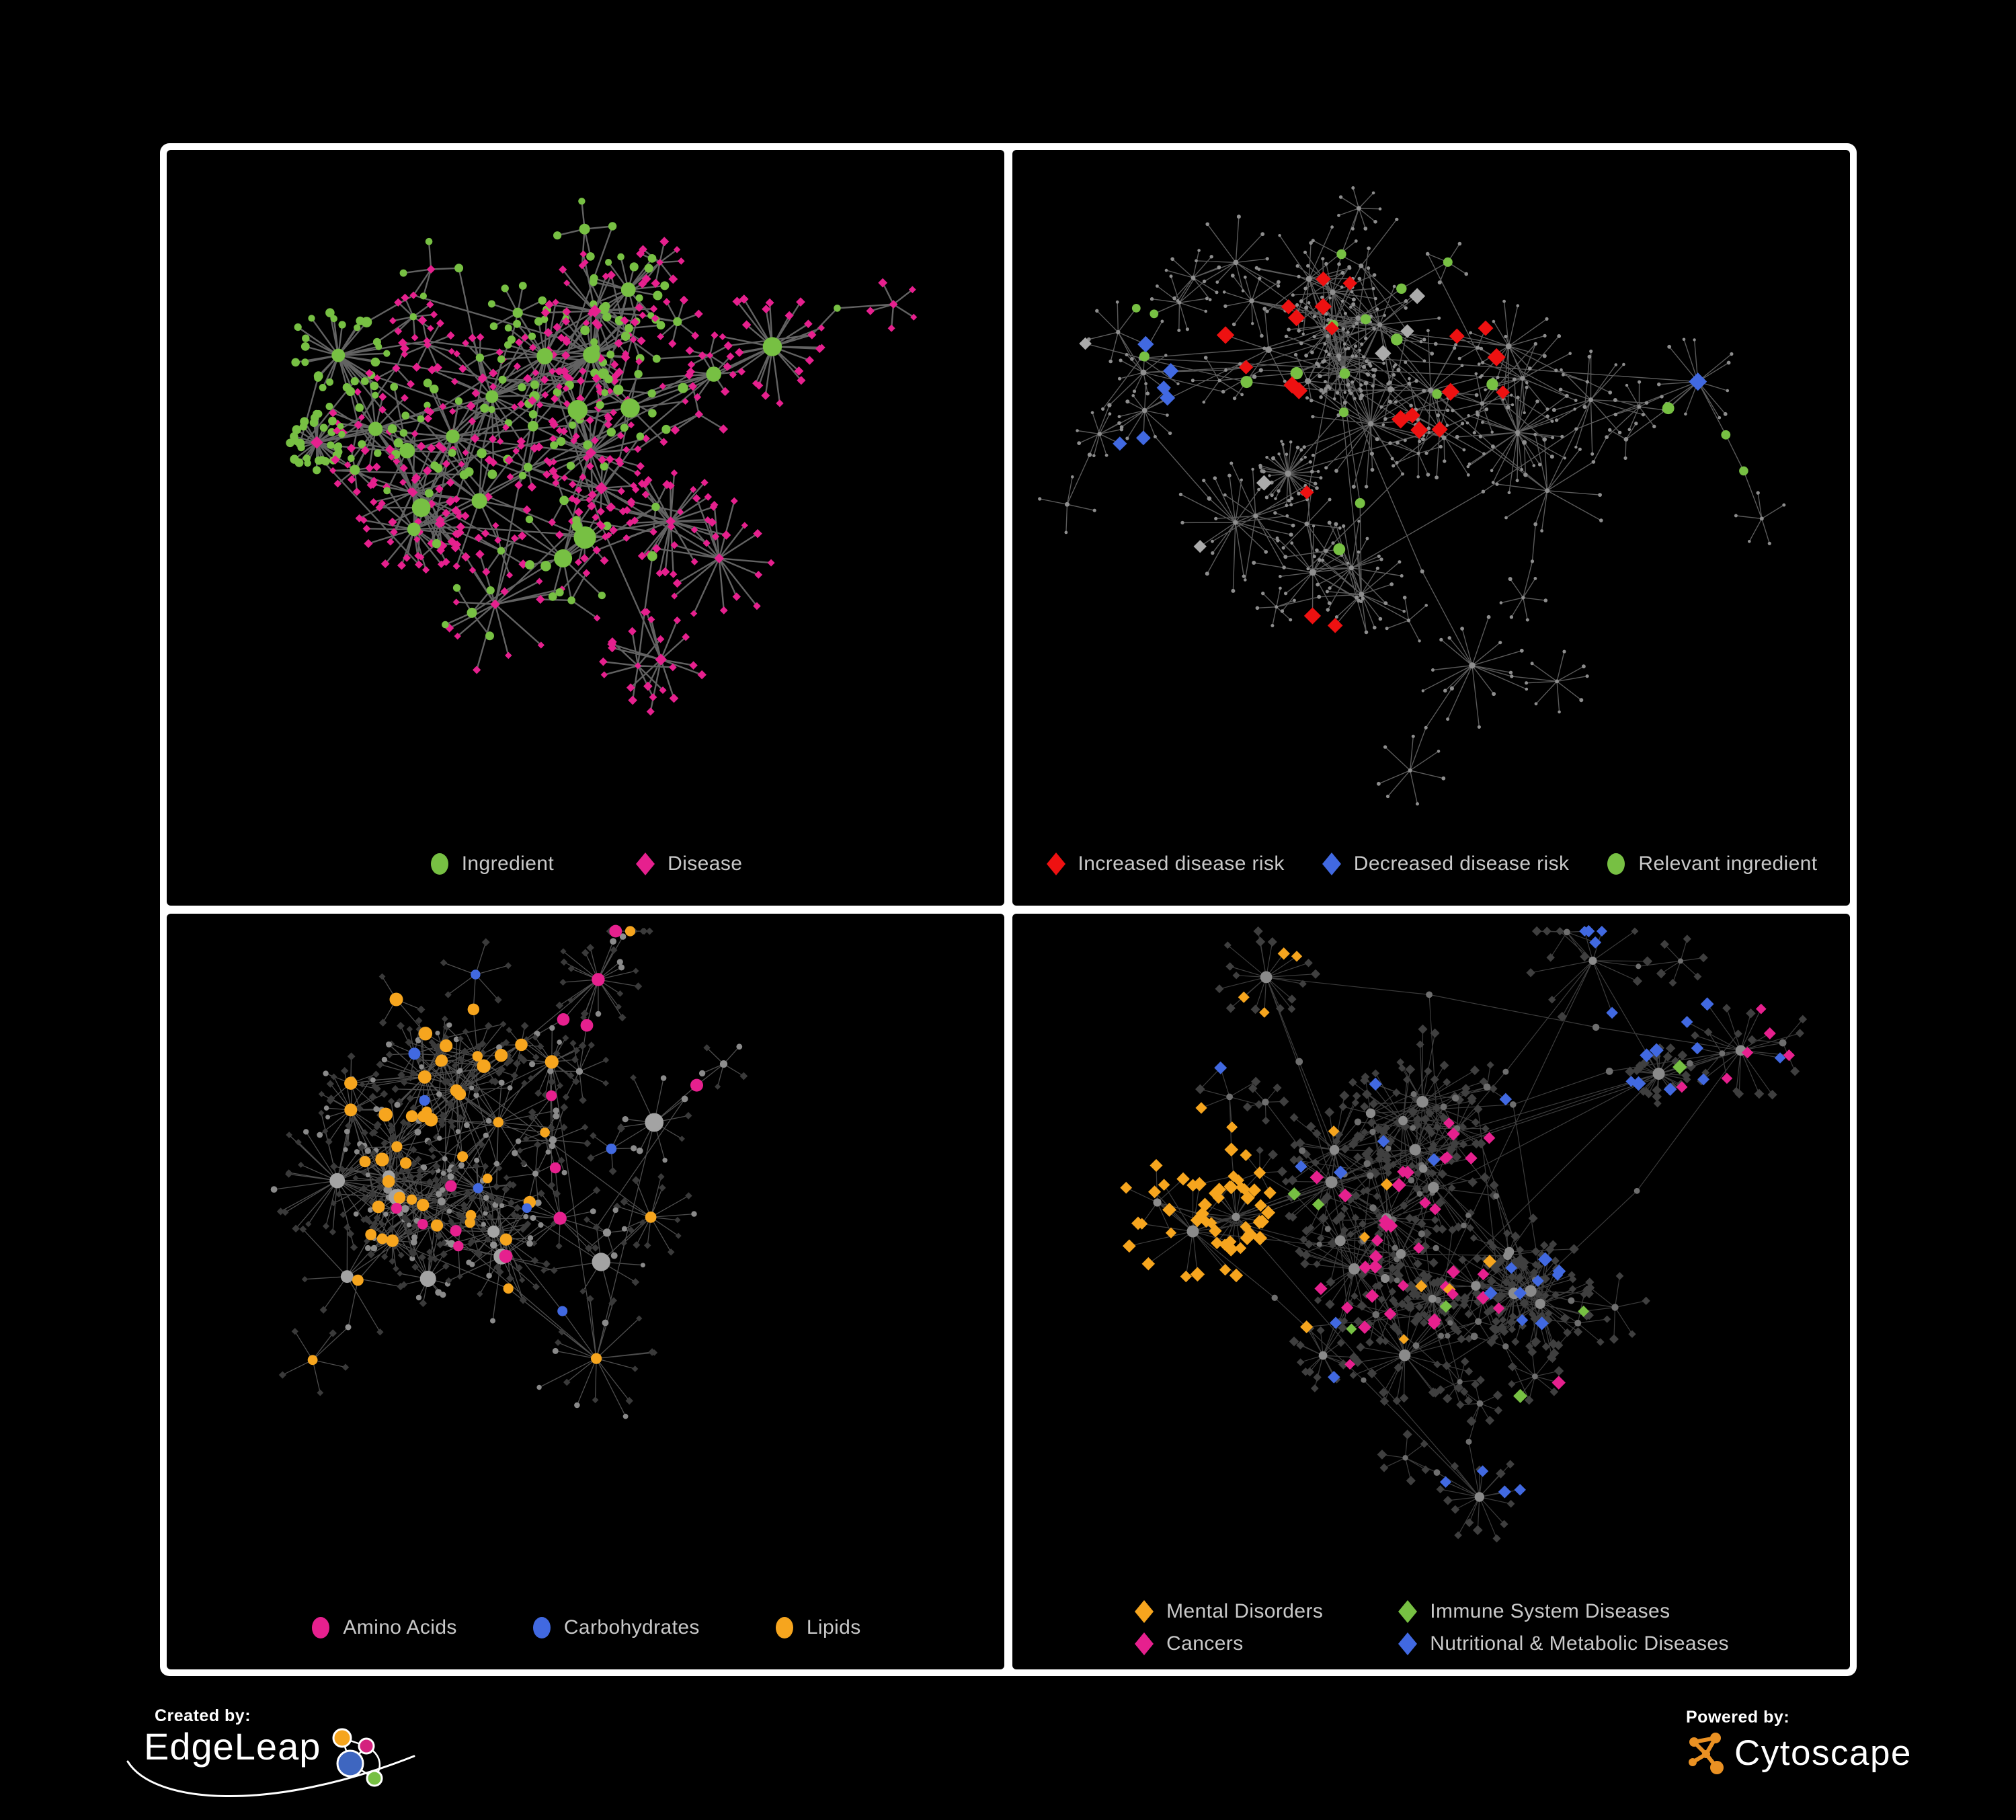 Image resolution: width=2016 pixels, height=1820 pixels. I want to click on legend-item: Decreased disease risk, so click(1445, 864).